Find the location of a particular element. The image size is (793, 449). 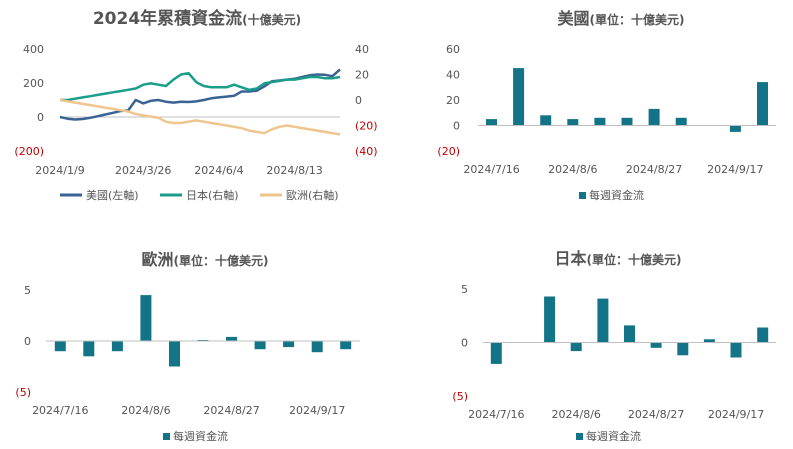

x-axis-tick-label: 2024/8/13 is located at coordinates (294, 170).